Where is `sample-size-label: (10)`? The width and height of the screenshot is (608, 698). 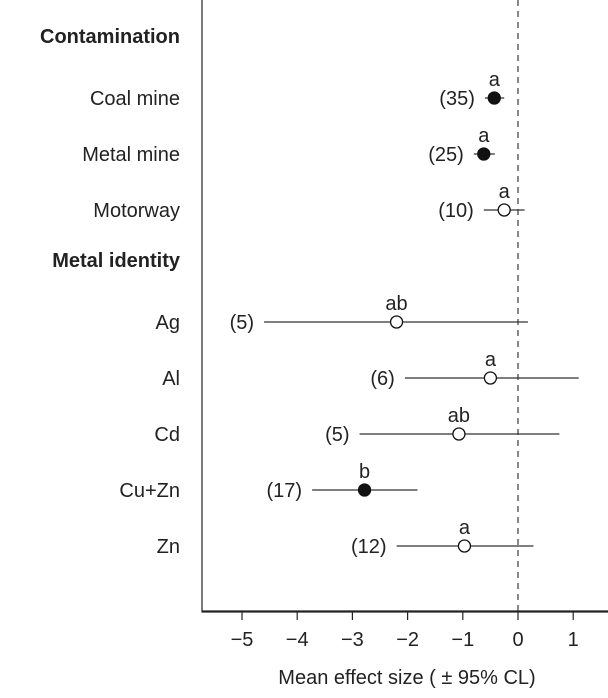 sample-size-label: (10) is located at coordinates (456, 211).